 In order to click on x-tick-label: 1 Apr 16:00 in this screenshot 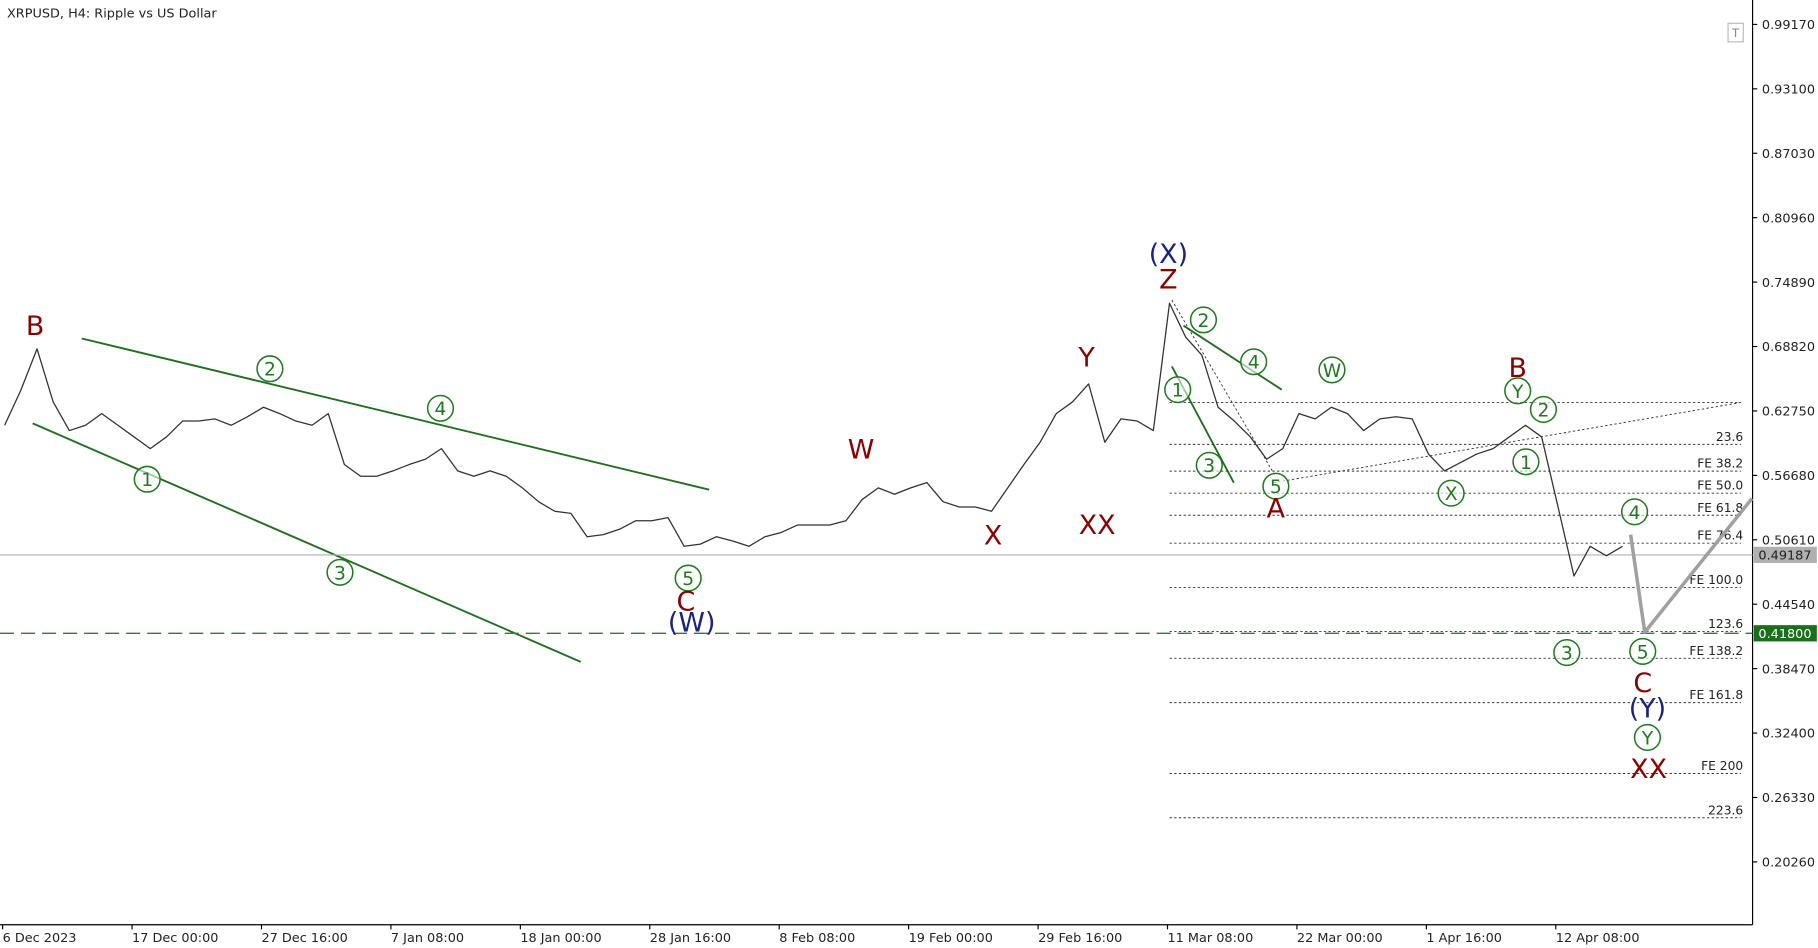, I will do `click(1464, 938)`.